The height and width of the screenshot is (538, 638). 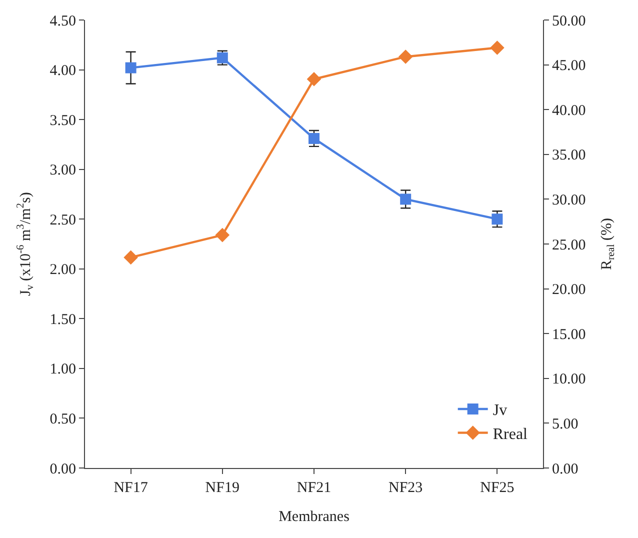 What do you see at coordinates (510, 435) in the screenshot?
I see `legend-label: Rreal` at bounding box center [510, 435].